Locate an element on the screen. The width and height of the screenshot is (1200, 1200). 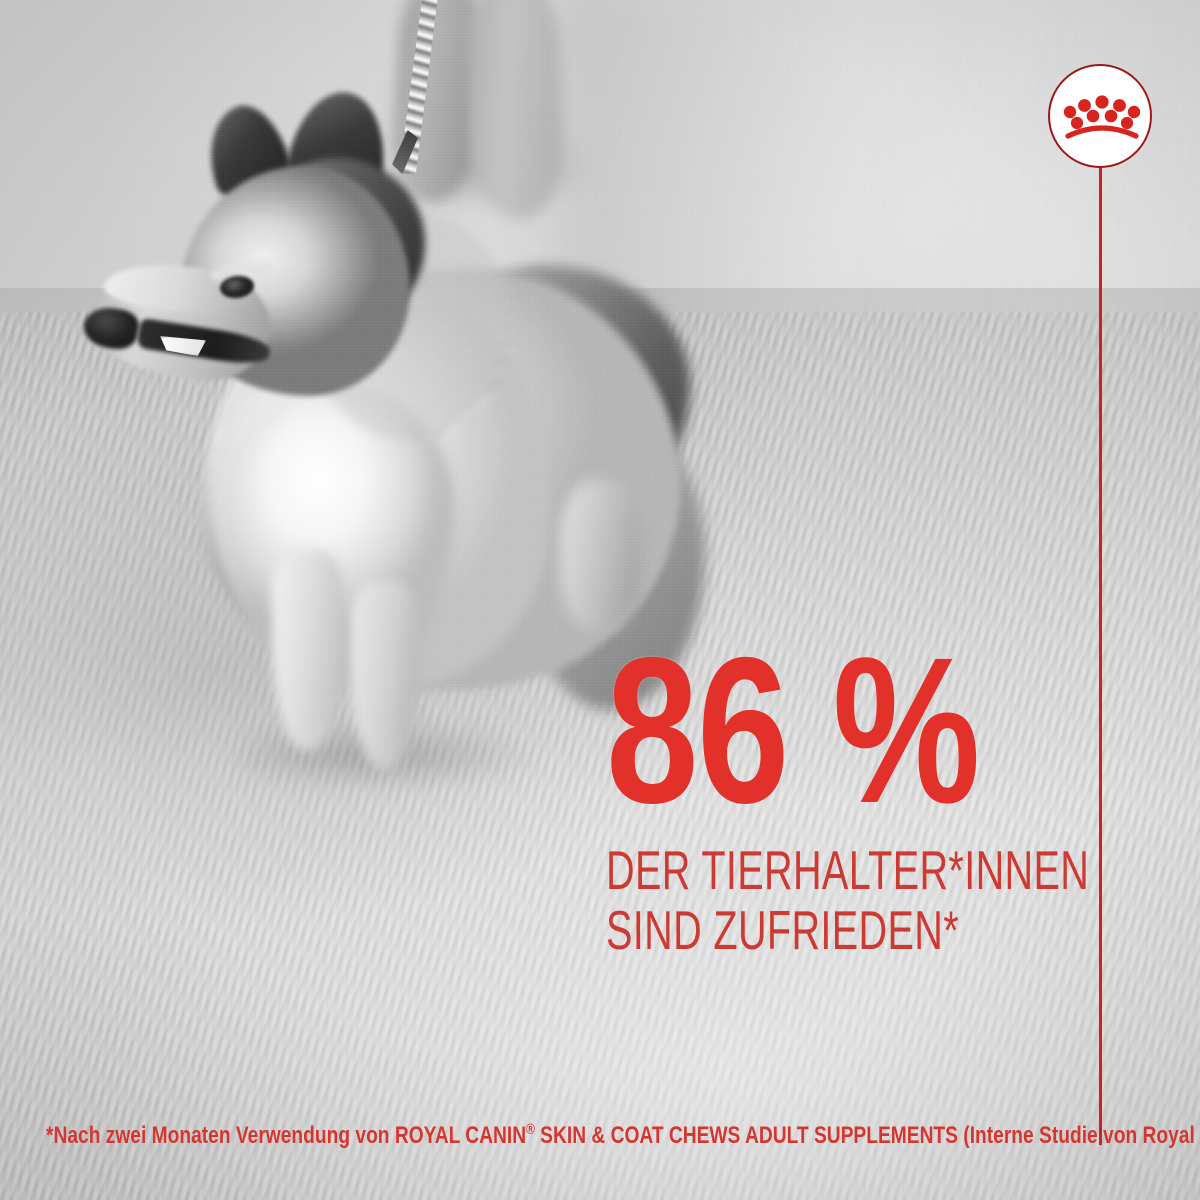
statistic-subtitle-line-2: SIND ZUFRIEDEN* is located at coordinates (783, 929).